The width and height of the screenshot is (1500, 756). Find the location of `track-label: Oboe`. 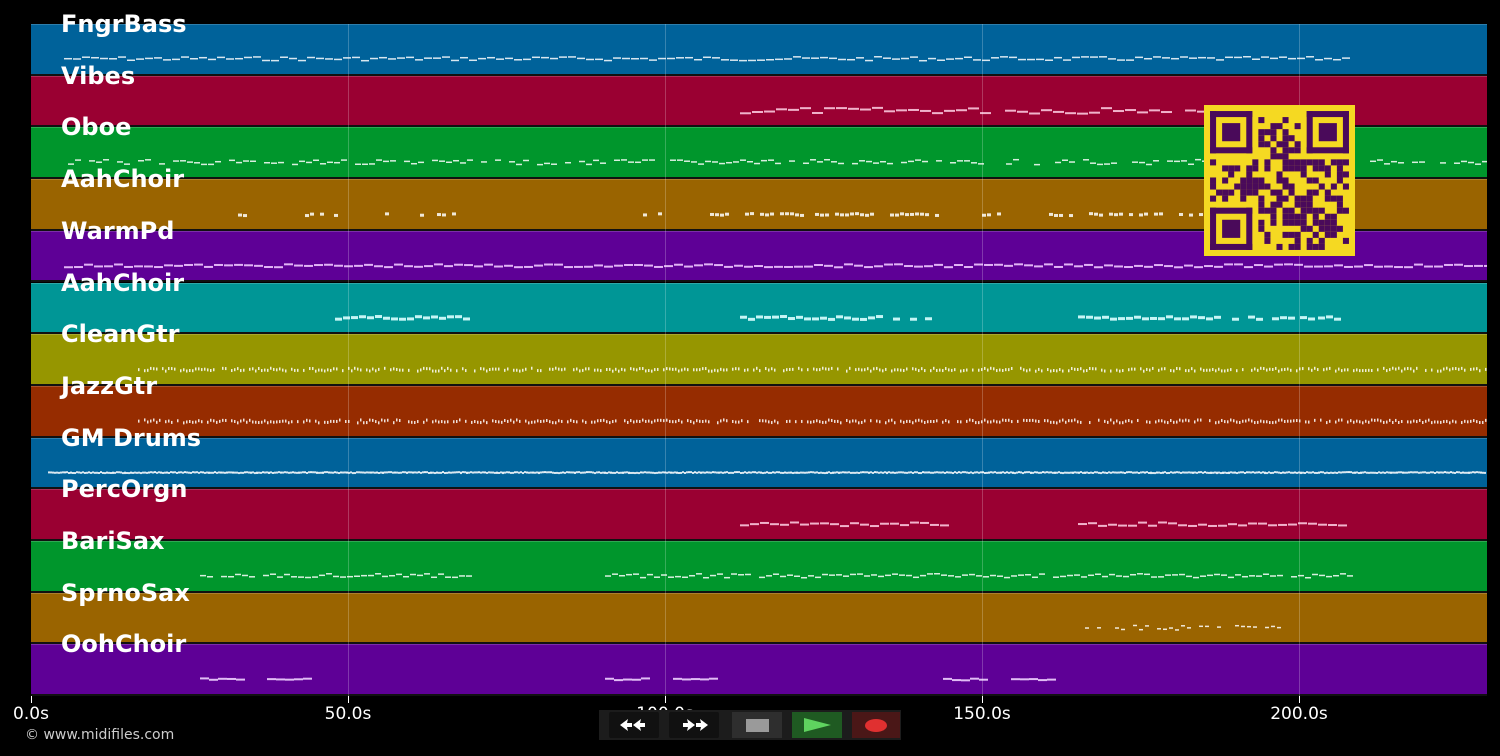

track-label: Oboe is located at coordinates (96, 127).